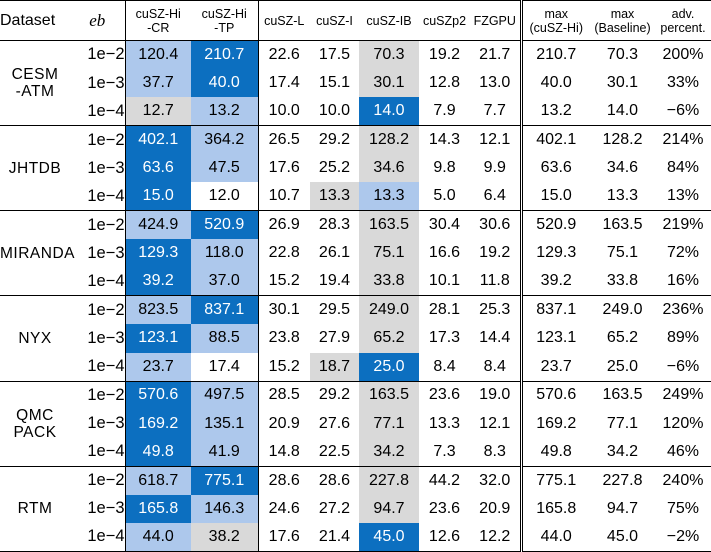  Describe the element at coordinates (389, 139) in the screenshot. I see `table-cell: 128.2` at that location.